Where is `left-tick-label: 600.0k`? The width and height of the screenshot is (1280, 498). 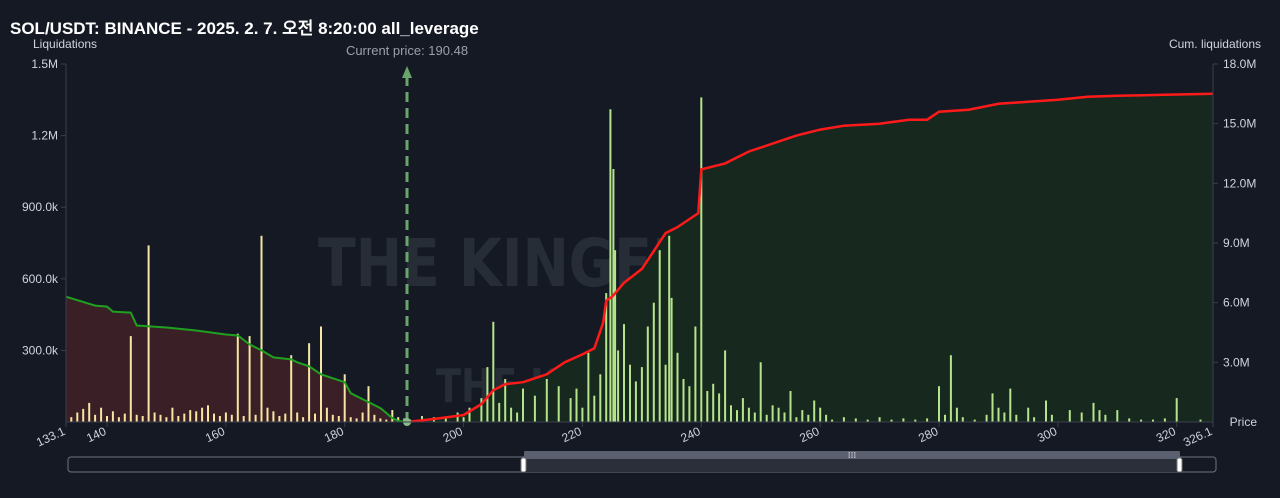
left-tick-label: 600.0k is located at coordinates (40, 279).